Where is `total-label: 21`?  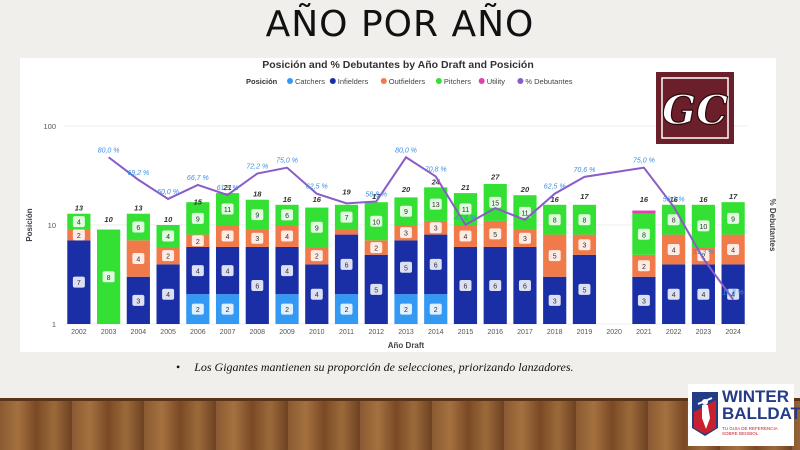 total-label: 21 is located at coordinates (464, 187).